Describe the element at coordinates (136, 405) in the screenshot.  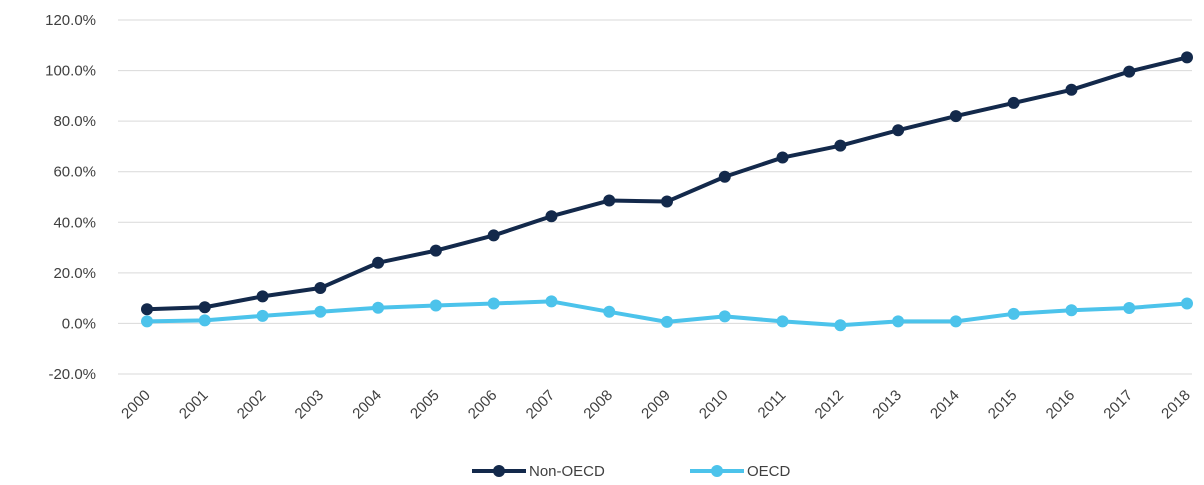
I see `x-tick-label: 2000` at that location.